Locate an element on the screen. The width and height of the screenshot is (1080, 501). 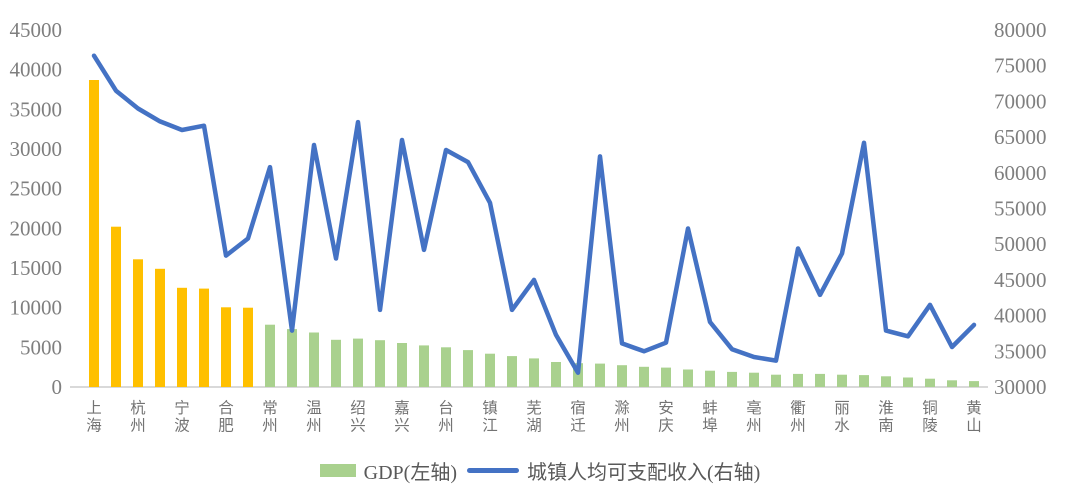
left-axis-tick: 10000 is located at coordinates (36, 308).